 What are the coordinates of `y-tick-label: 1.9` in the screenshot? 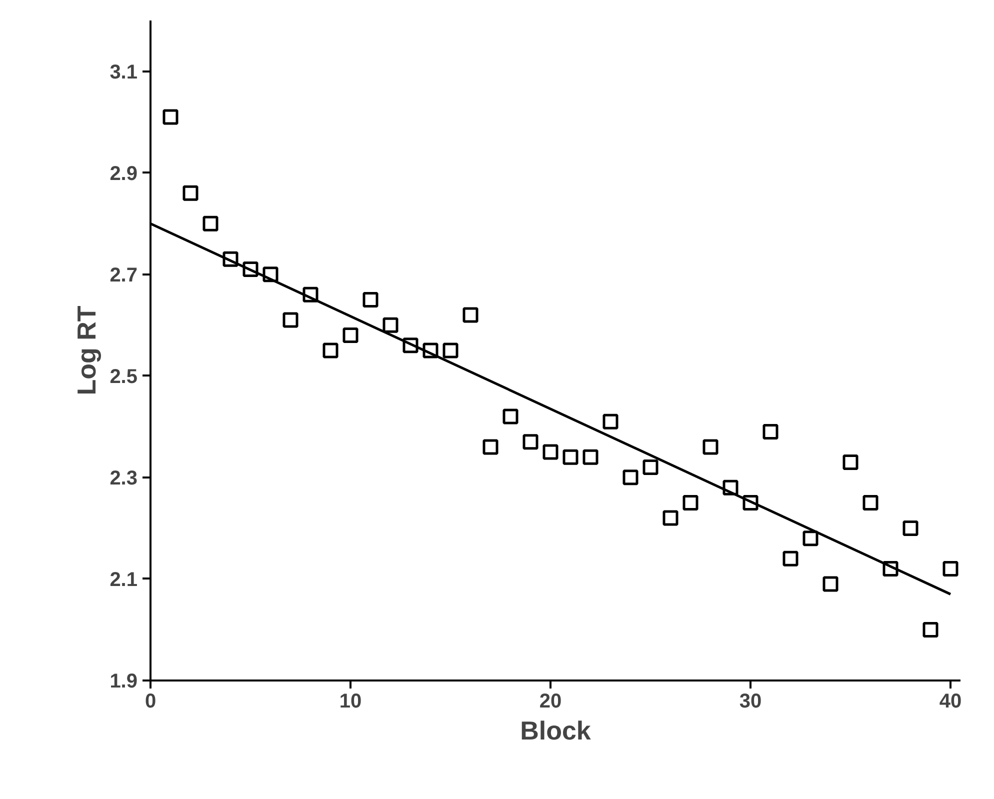 It's located at (124, 681).